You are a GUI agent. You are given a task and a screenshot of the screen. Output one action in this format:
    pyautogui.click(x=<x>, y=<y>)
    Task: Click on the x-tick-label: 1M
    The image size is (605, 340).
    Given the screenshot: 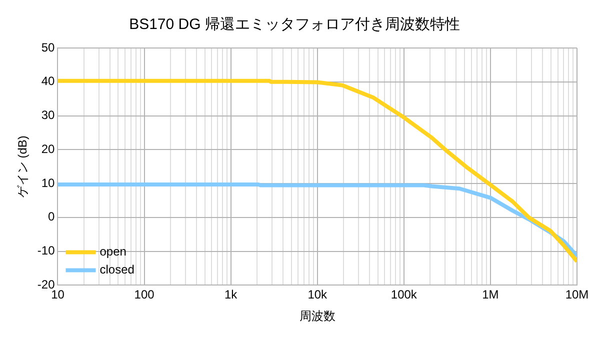 What is the action you would take?
    pyautogui.click(x=490, y=295)
    